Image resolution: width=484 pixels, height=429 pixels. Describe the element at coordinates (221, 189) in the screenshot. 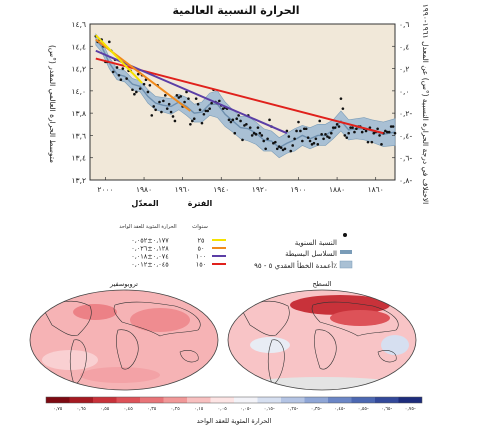

I see `x-tick-label: ١٩٤٠` at that location.